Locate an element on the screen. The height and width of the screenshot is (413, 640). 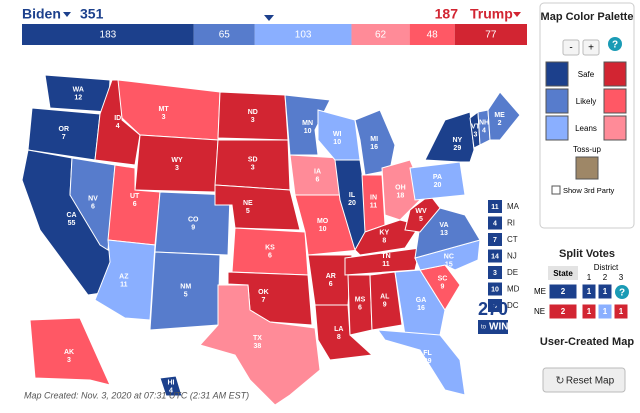
state-ev: 7 is located at coordinates (64, 137).